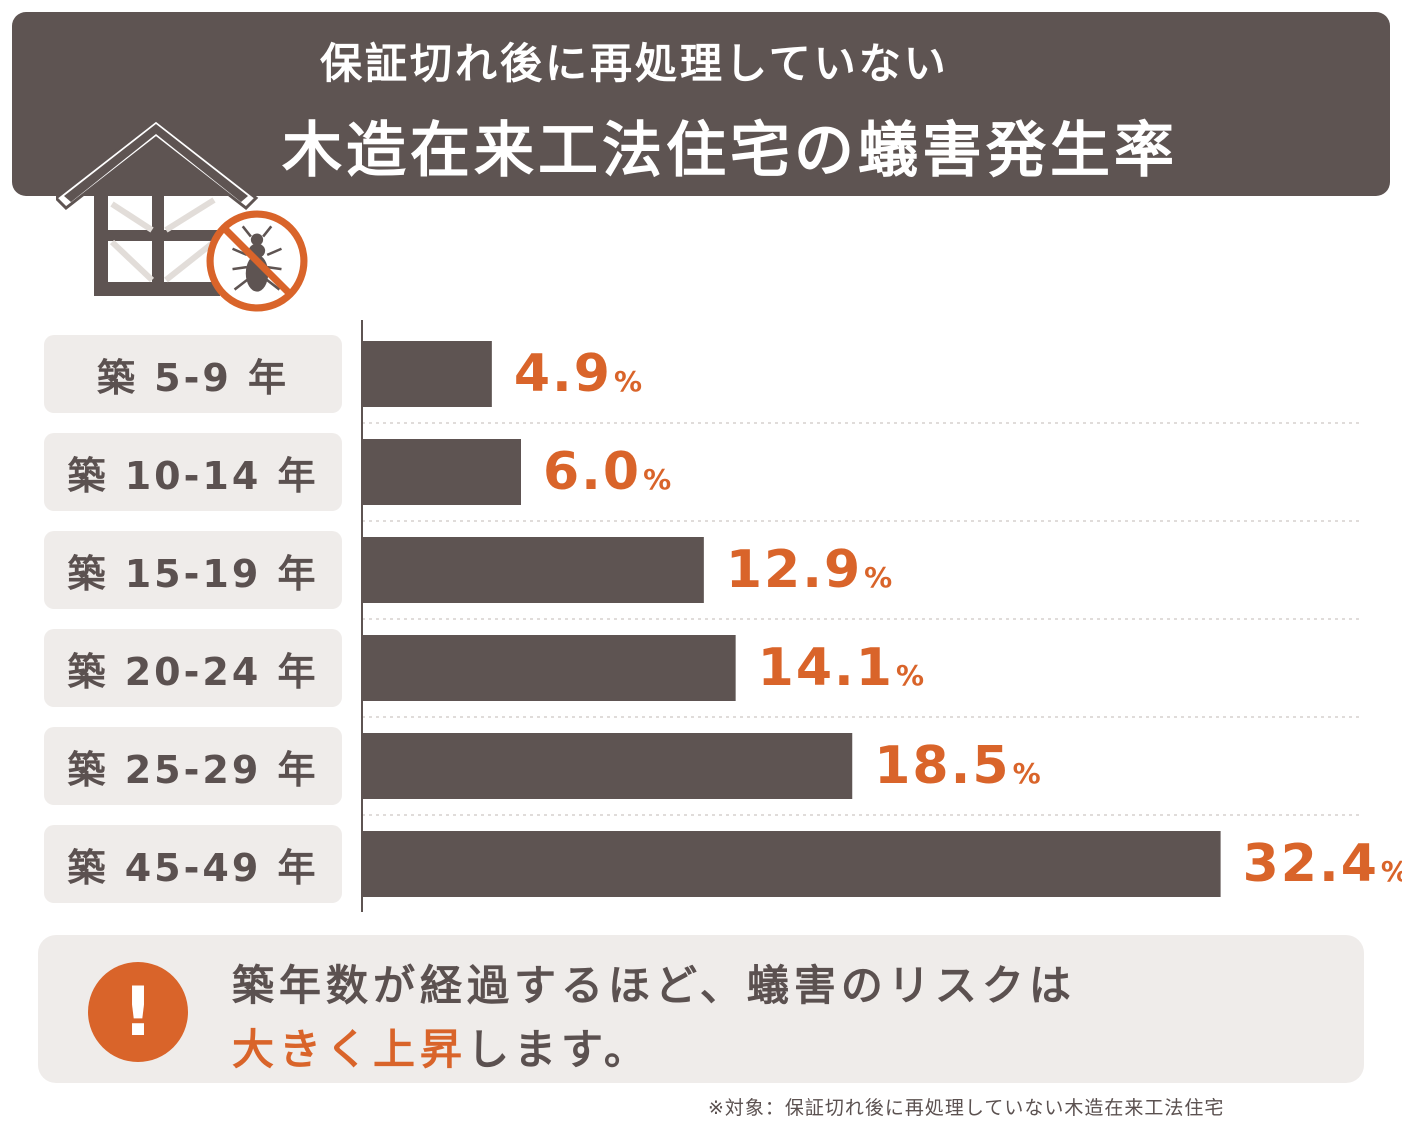  What do you see at coordinates (193, 374) in the screenshot?
I see `category-label-0: 築 5-9 年` at bounding box center [193, 374].